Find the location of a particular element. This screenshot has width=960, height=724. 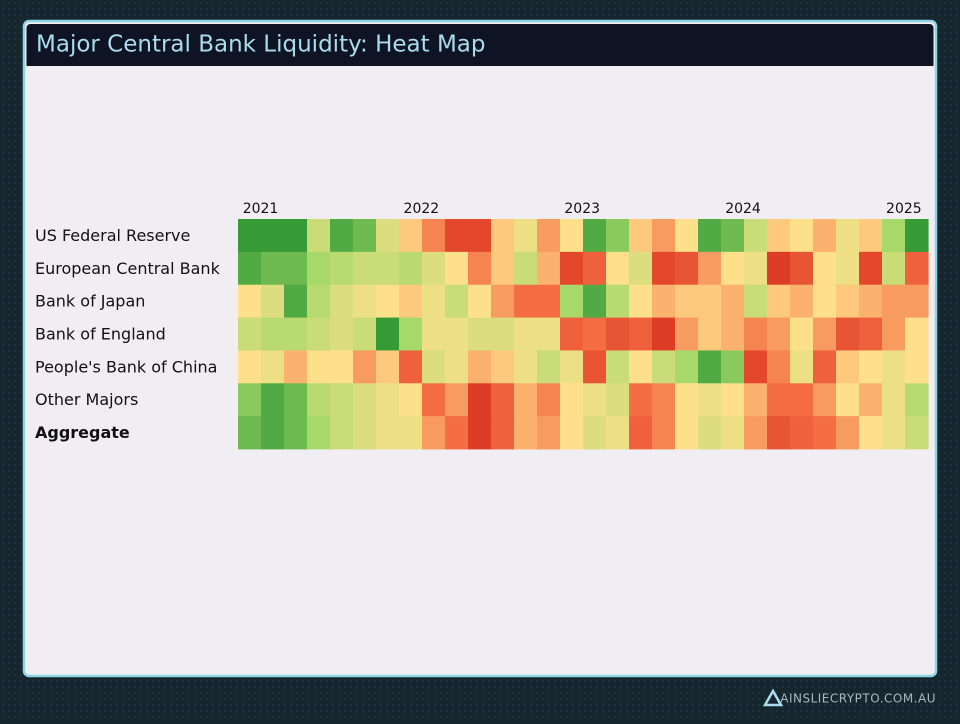

row-label: Bank of Japan is located at coordinates (90, 301).